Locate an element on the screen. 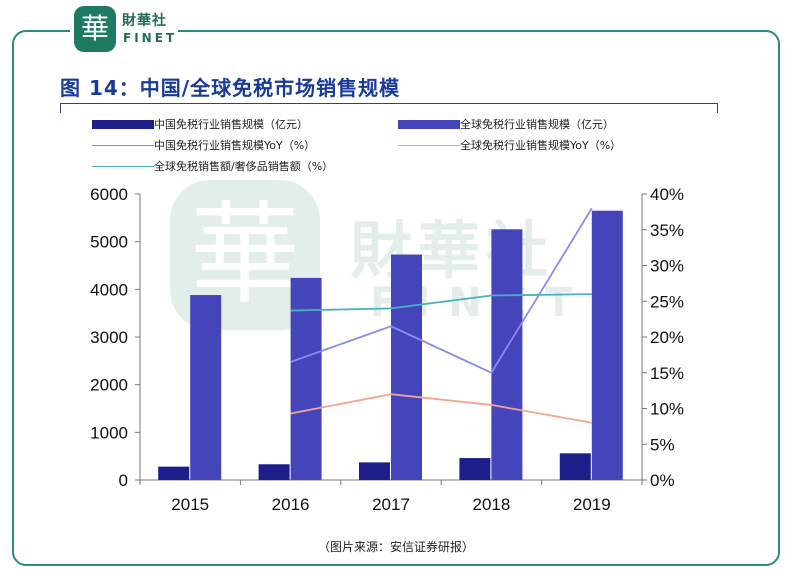 Image resolution: width=792 pixels, height=580 pixels. x-tick-label: 2017 is located at coordinates (391, 504).